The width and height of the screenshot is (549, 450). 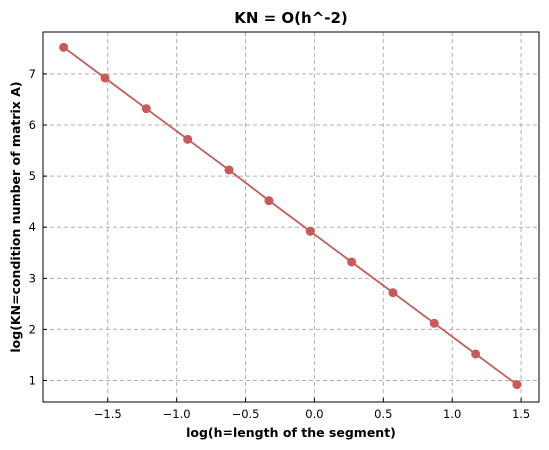 I want to click on chart-title: KN = O(h^-2), so click(x=291, y=18).